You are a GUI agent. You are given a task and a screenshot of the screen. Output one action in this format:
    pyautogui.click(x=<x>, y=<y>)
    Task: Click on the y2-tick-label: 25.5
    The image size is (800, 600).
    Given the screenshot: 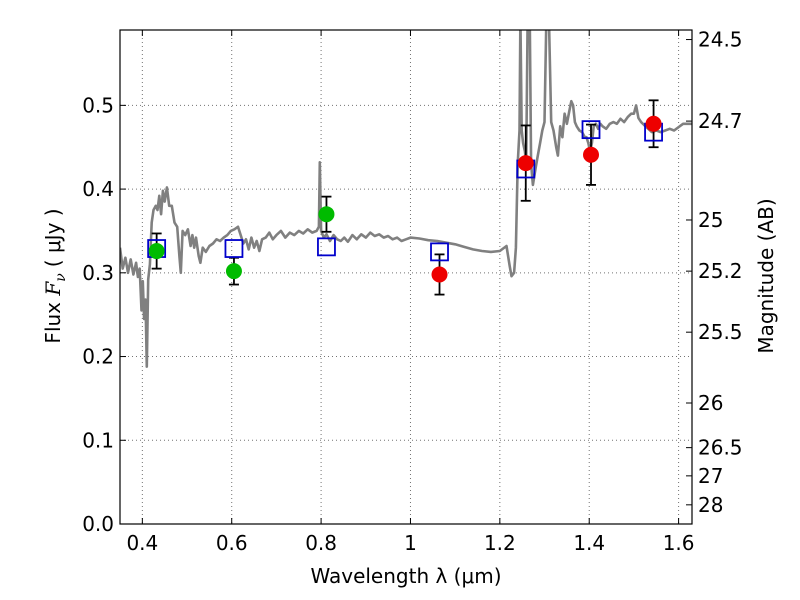 What is the action you would take?
    pyautogui.click(x=720, y=332)
    